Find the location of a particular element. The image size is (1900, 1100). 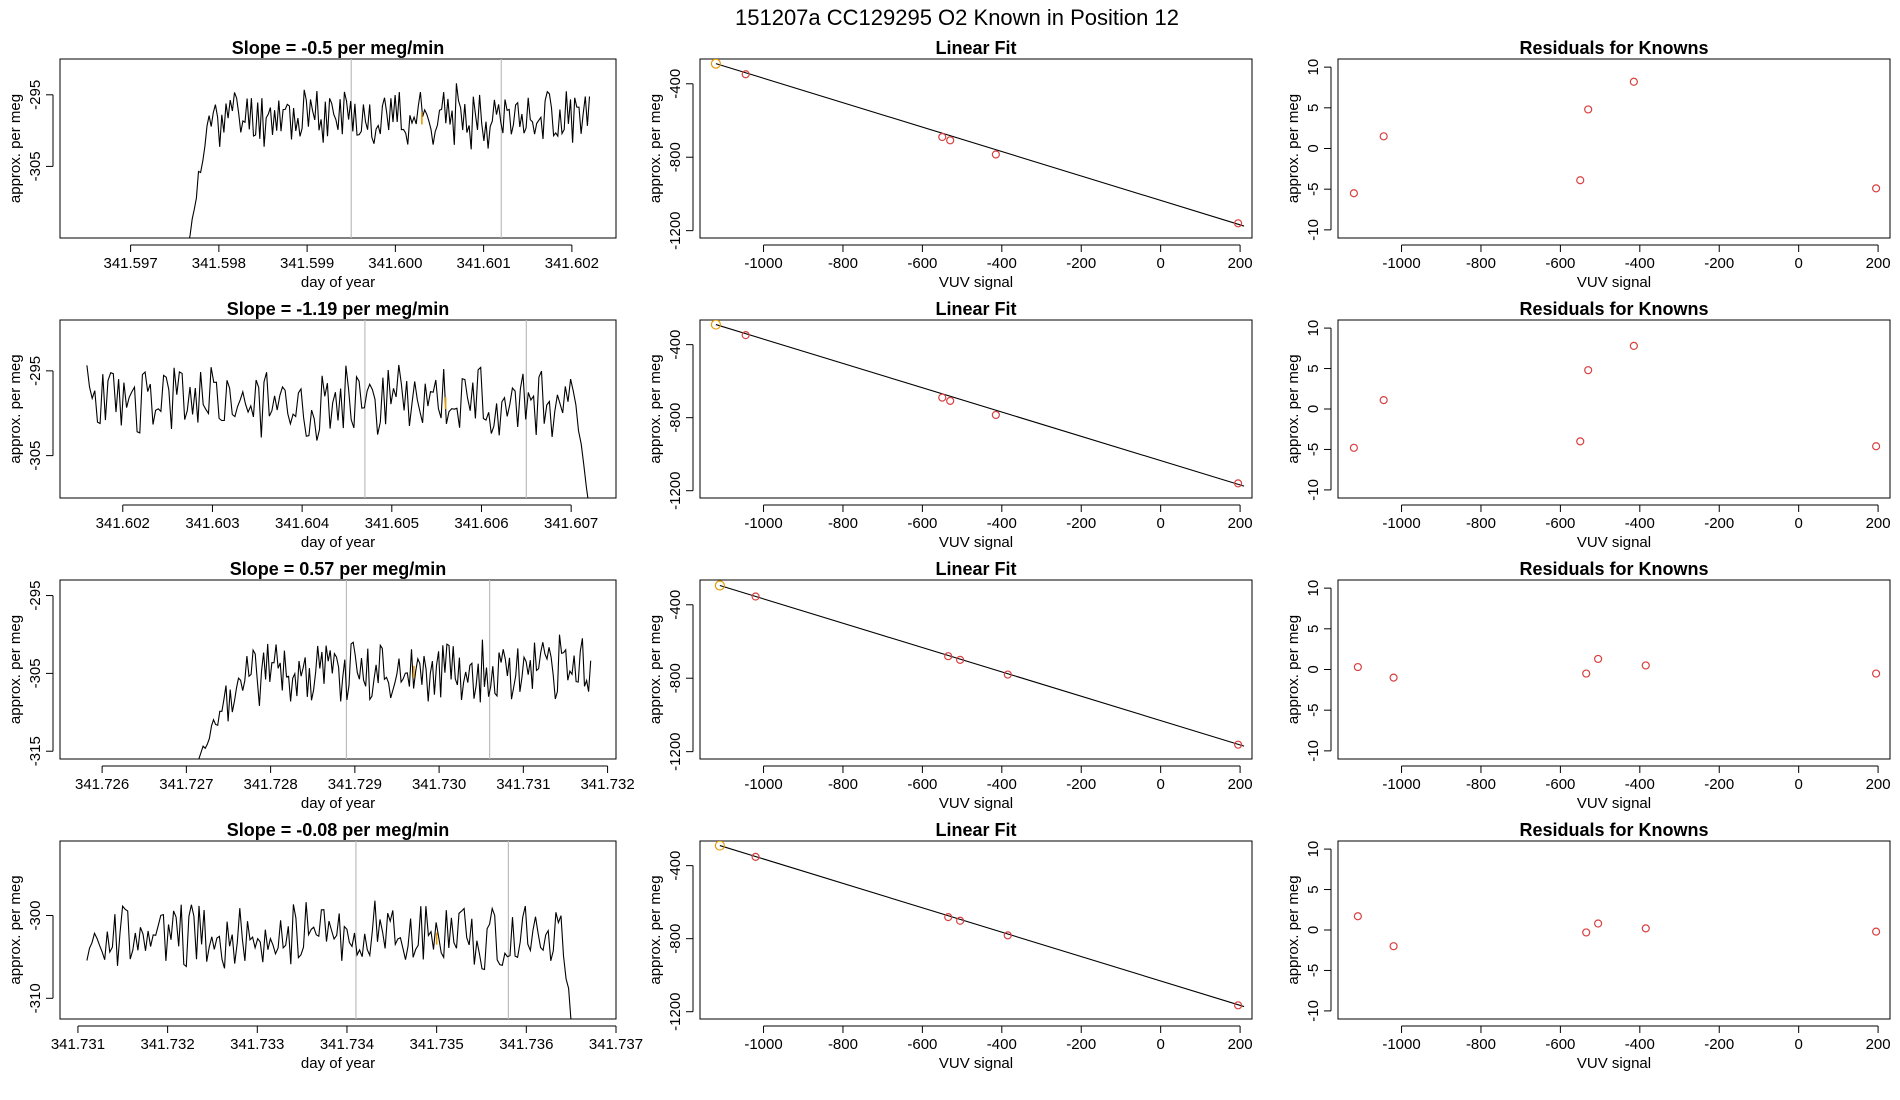

y-tick-label: -400 is located at coordinates (675, 605).